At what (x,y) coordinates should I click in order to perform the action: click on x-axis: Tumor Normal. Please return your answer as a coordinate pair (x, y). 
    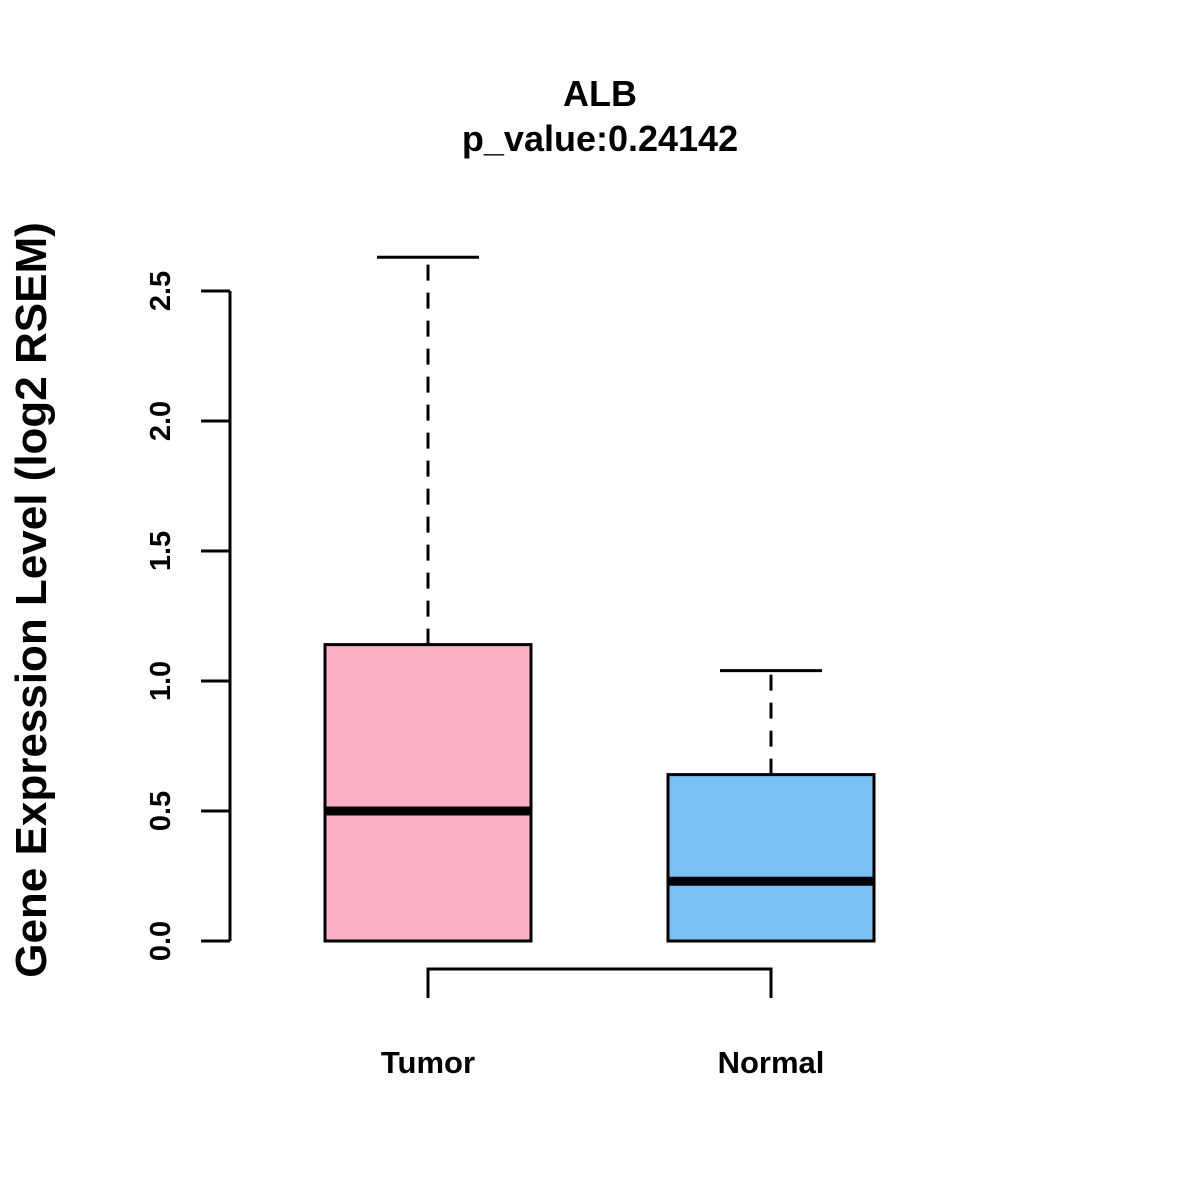
    Looking at the image, I should click on (603, 1023).